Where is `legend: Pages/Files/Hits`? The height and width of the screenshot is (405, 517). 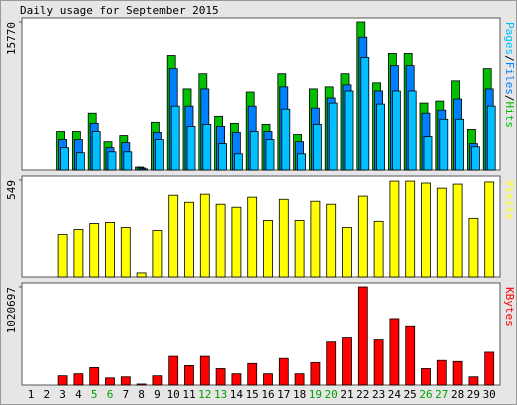 legend: Pages/Files/Hits is located at coordinates (509, 75).